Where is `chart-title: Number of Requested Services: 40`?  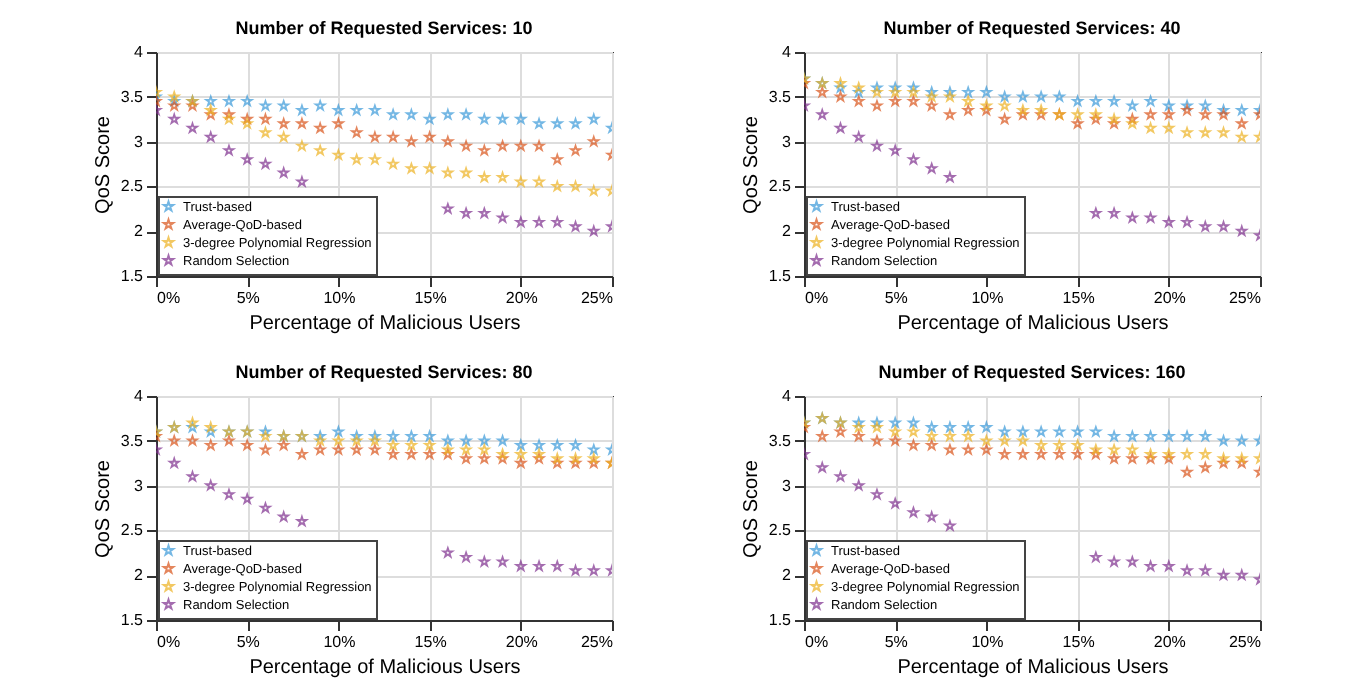
chart-title: Number of Requested Services: 40 is located at coordinates (1032, 28).